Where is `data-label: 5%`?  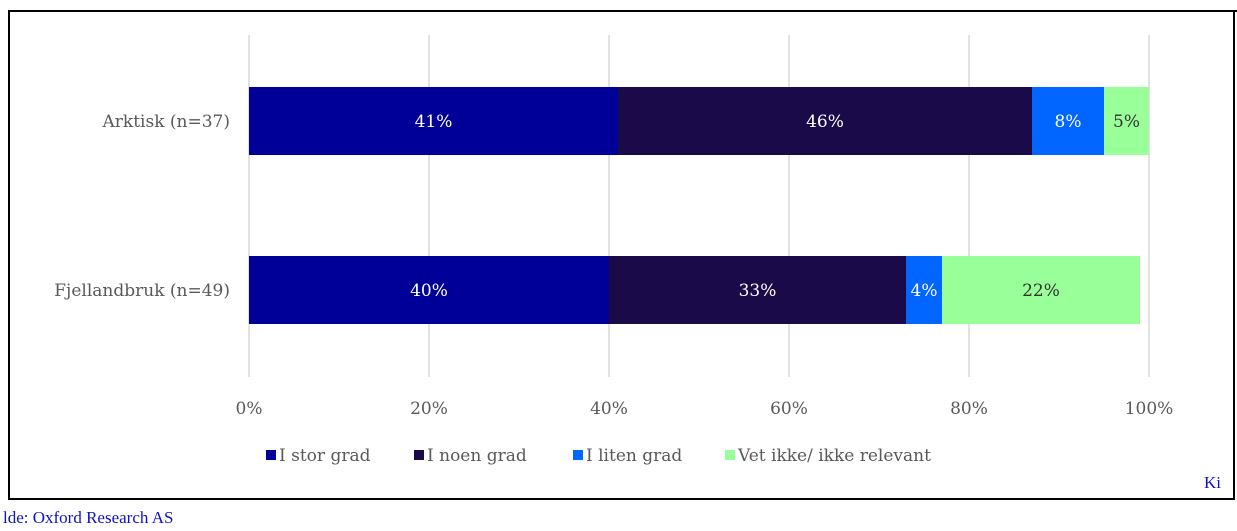 data-label: 5% is located at coordinates (1126, 122).